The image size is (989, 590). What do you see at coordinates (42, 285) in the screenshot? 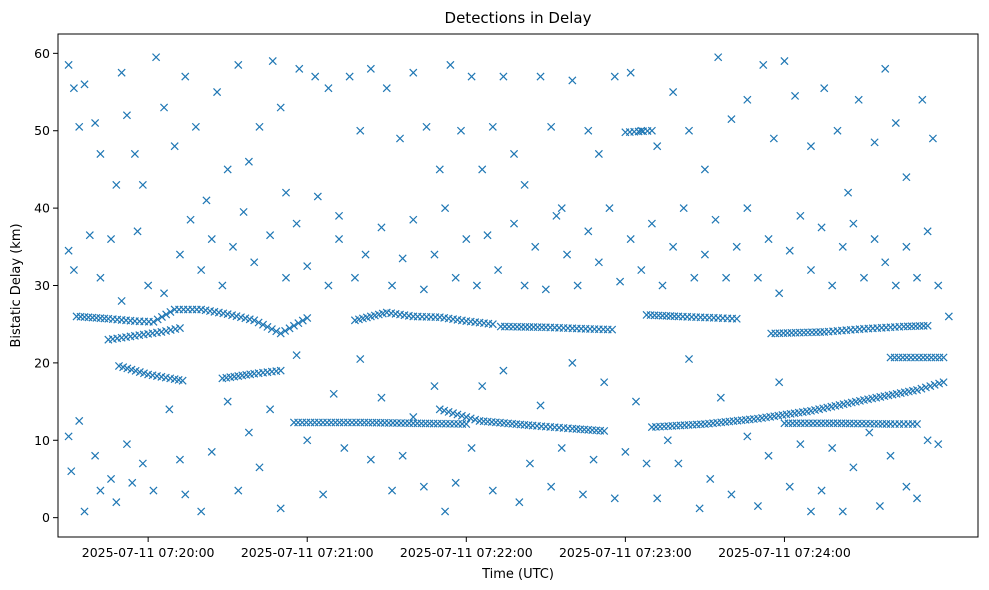
I see `y-tick-label: 30` at bounding box center [42, 285].